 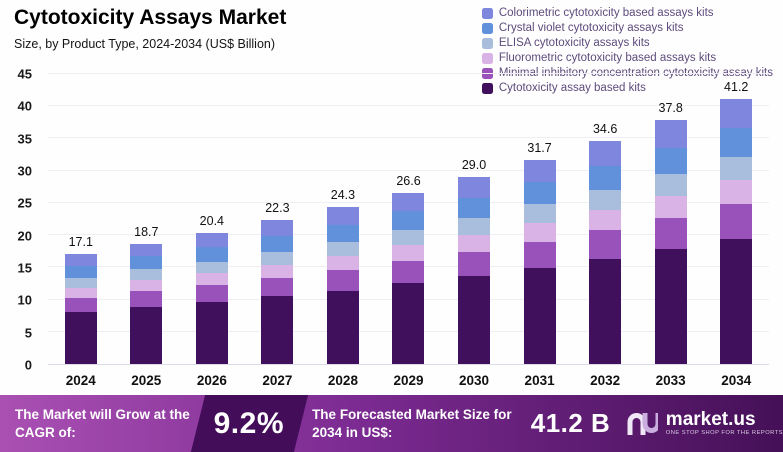 I want to click on bar-total-label: 31.7, so click(x=539, y=147).